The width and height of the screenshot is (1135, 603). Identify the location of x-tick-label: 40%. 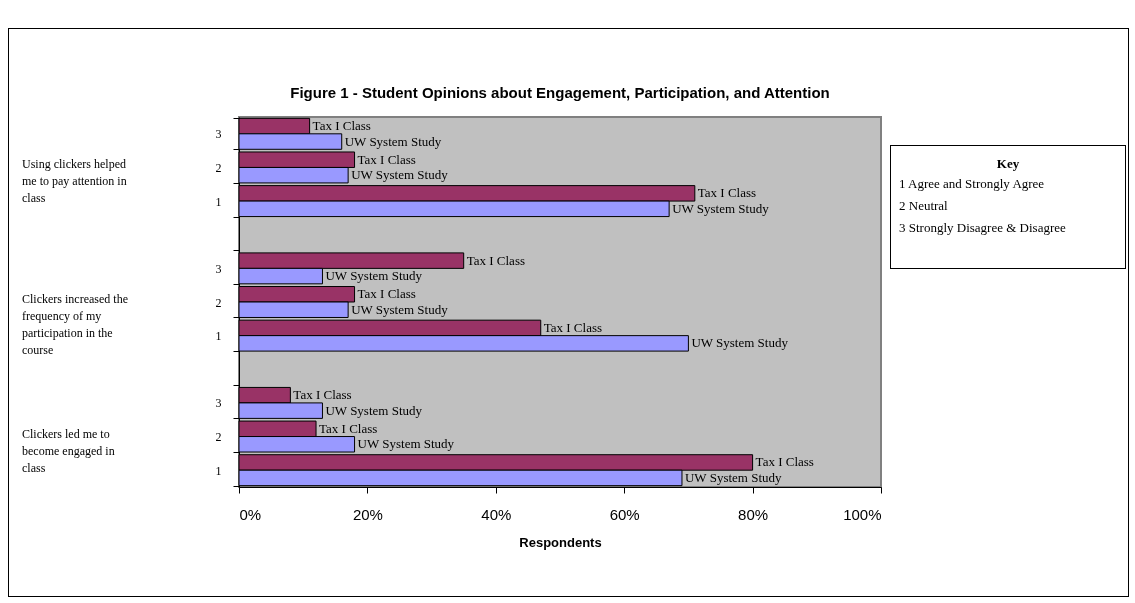
(496, 514).